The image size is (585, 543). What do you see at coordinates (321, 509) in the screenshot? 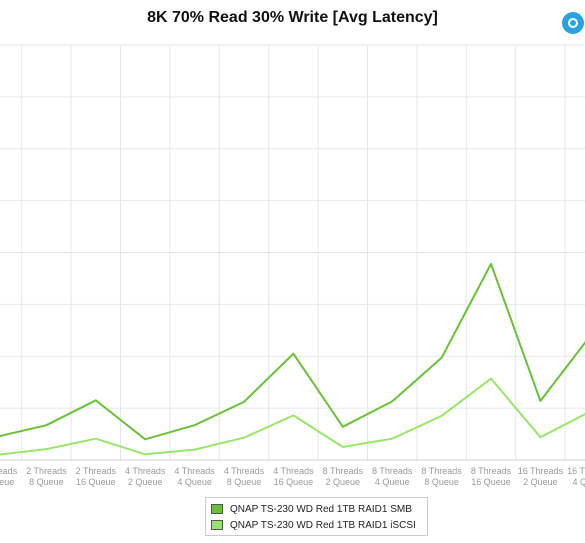
I see `legend-label-smb: QNAP TS-230 WD Red 1TB RAID1 SMB` at bounding box center [321, 509].